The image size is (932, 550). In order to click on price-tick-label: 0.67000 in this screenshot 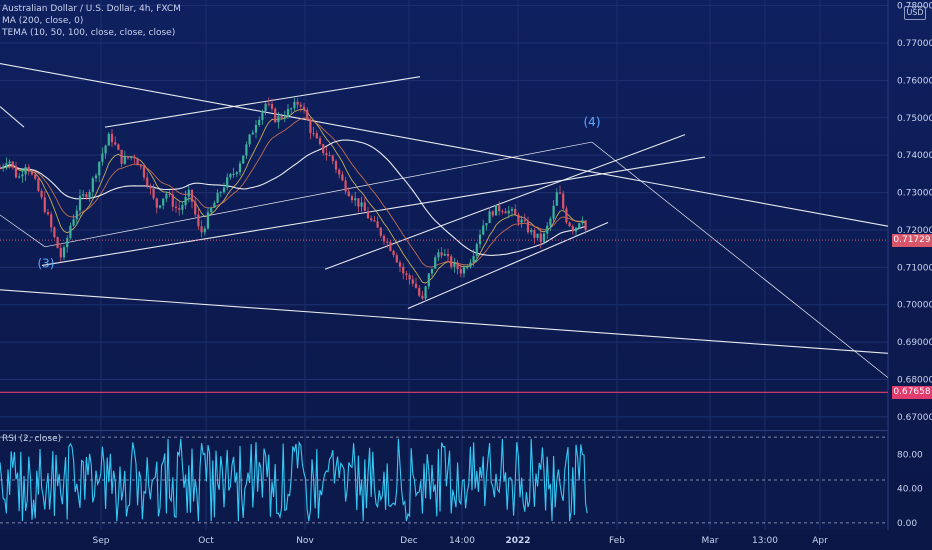, I will do `click(914, 418)`.